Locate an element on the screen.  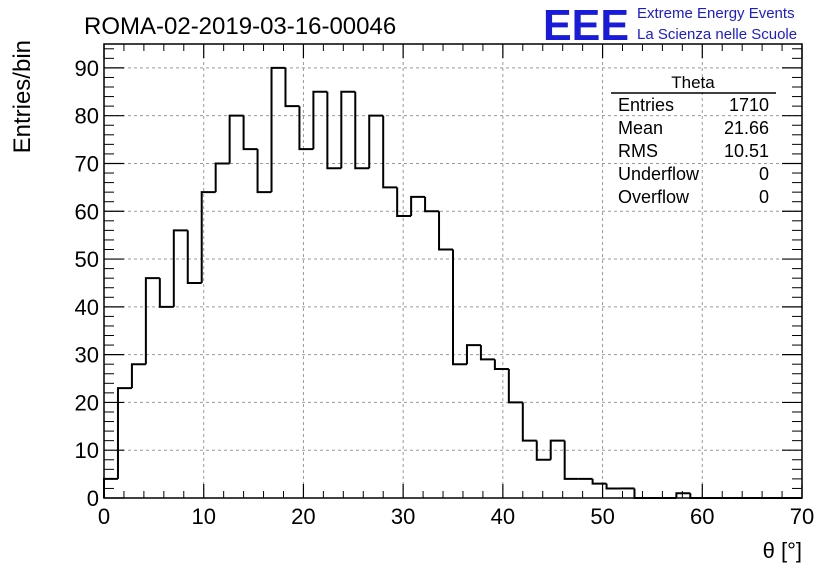
x-tick-label: 10 is located at coordinates (203, 516).